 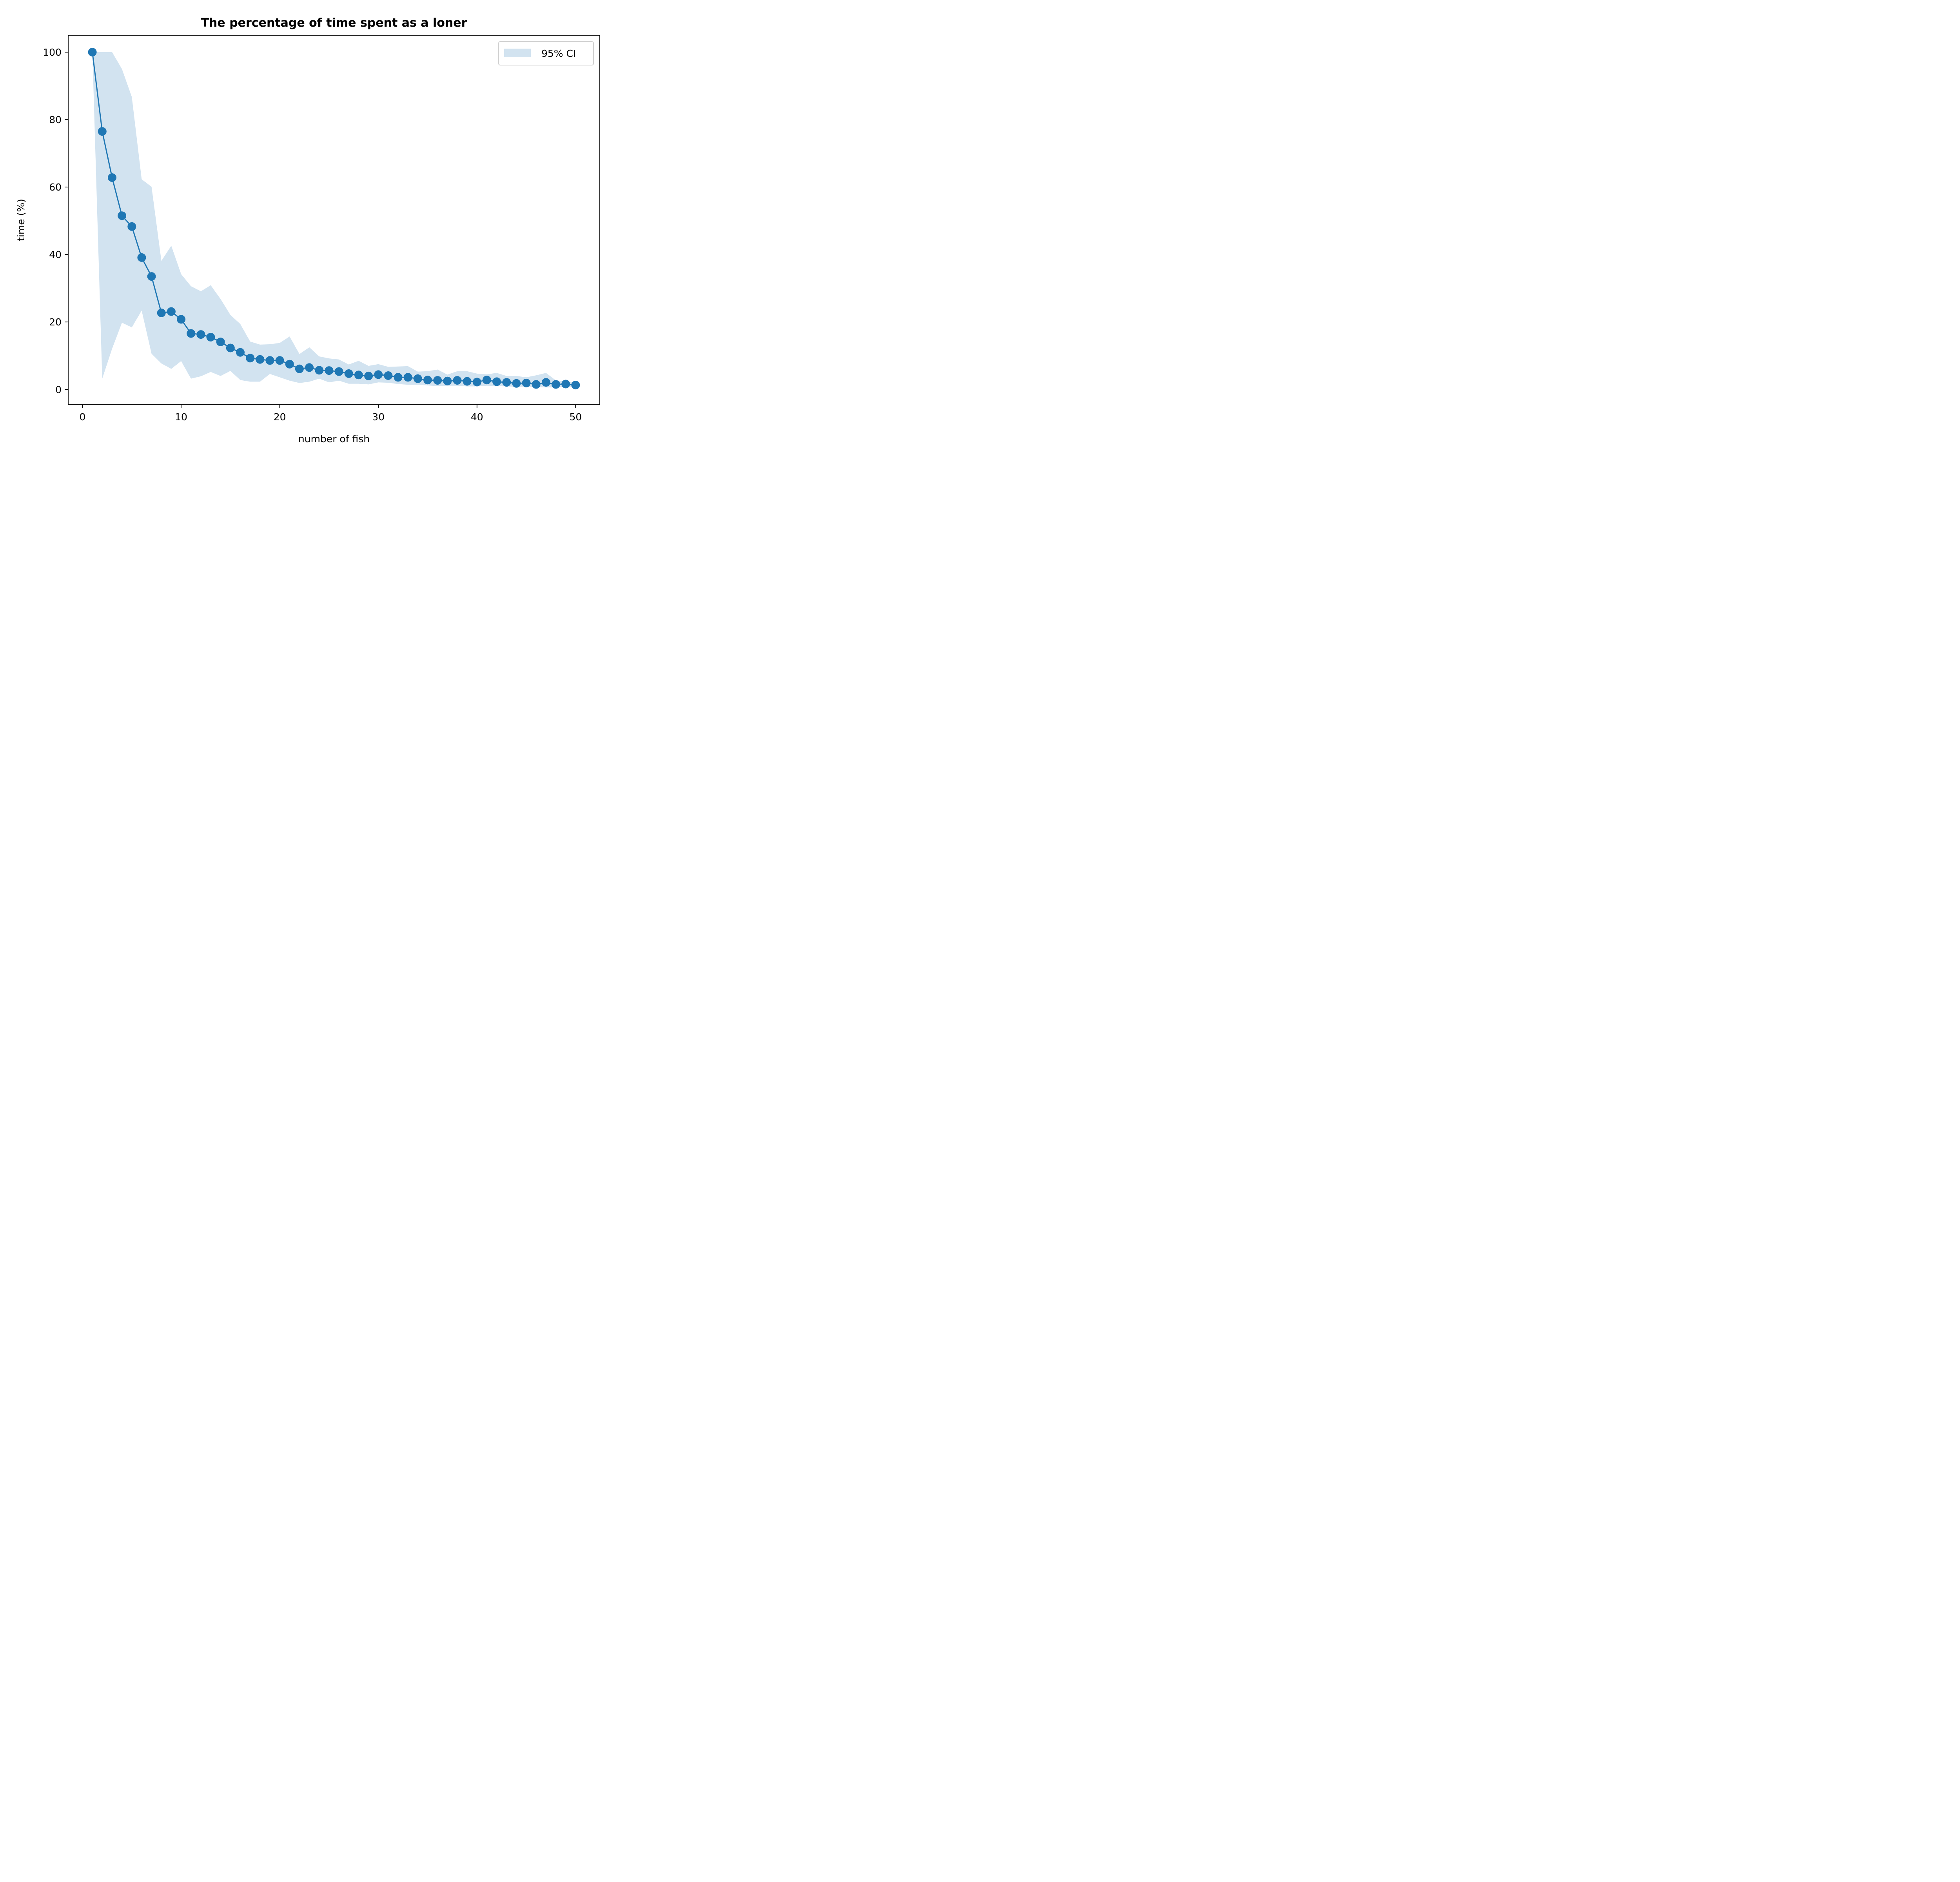 I want to click on y-tick-label: 40, so click(x=56, y=254).